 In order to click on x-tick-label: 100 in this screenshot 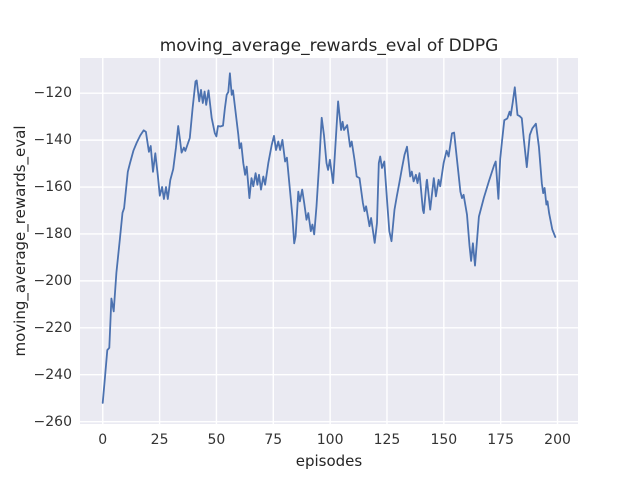, I will do `click(330, 440)`.